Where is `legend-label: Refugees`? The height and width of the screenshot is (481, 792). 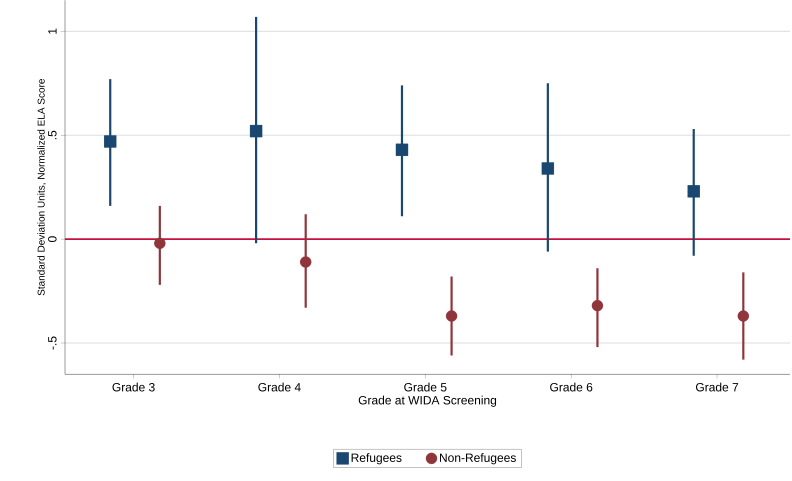 legend-label: Refugees is located at coordinates (377, 458).